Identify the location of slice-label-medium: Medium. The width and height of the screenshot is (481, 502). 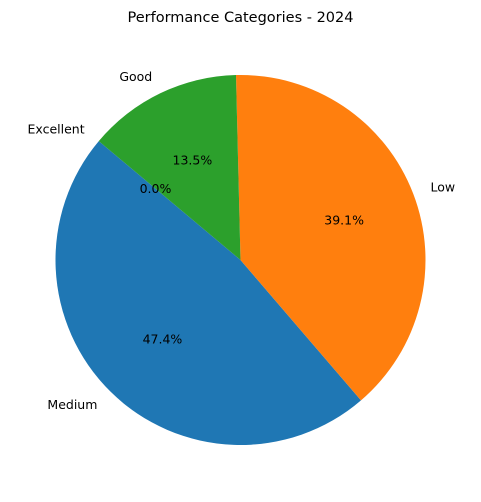
(72, 404).